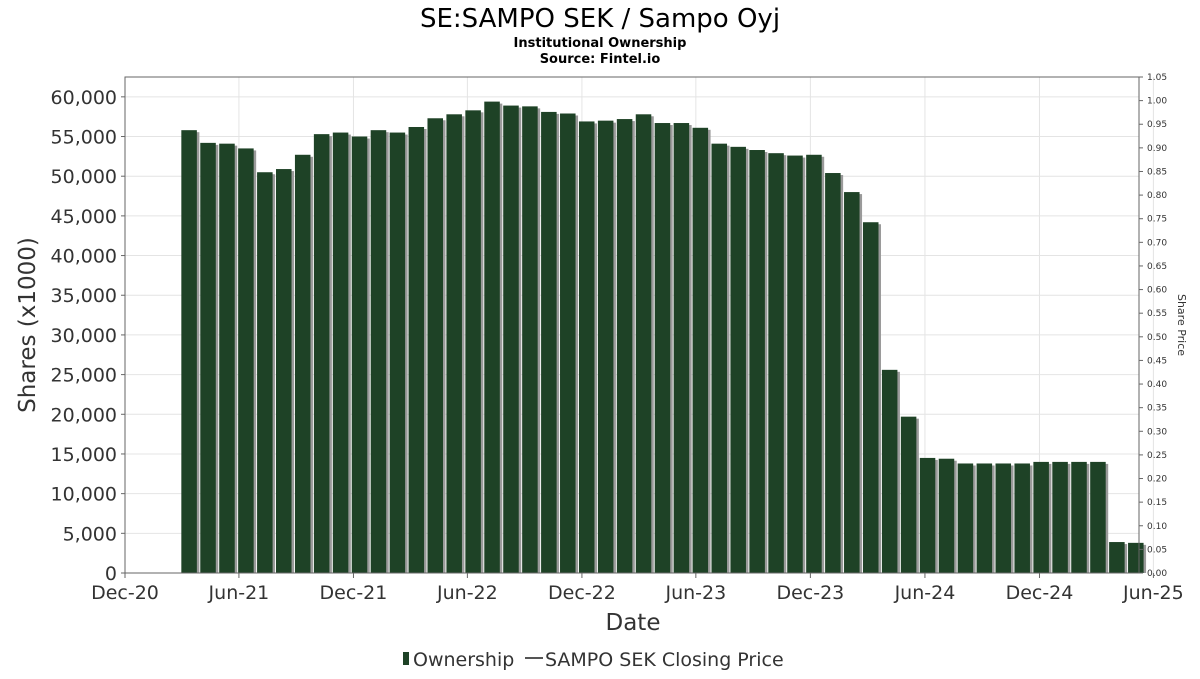  Describe the element at coordinates (582, 593) in the screenshot. I see `x-tick-label: Dec-22` at that location.